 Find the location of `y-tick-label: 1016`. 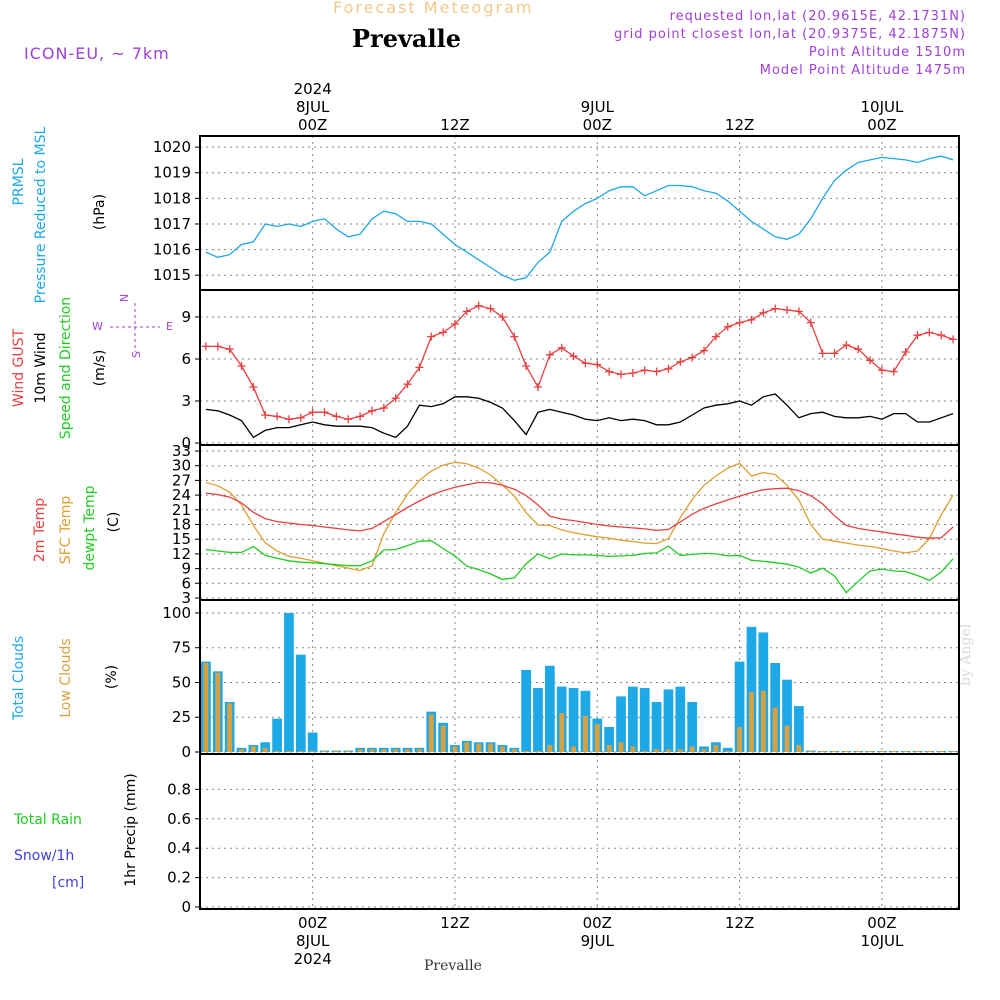

y-tick-label: 1016 is located at coordinates (172, 250).